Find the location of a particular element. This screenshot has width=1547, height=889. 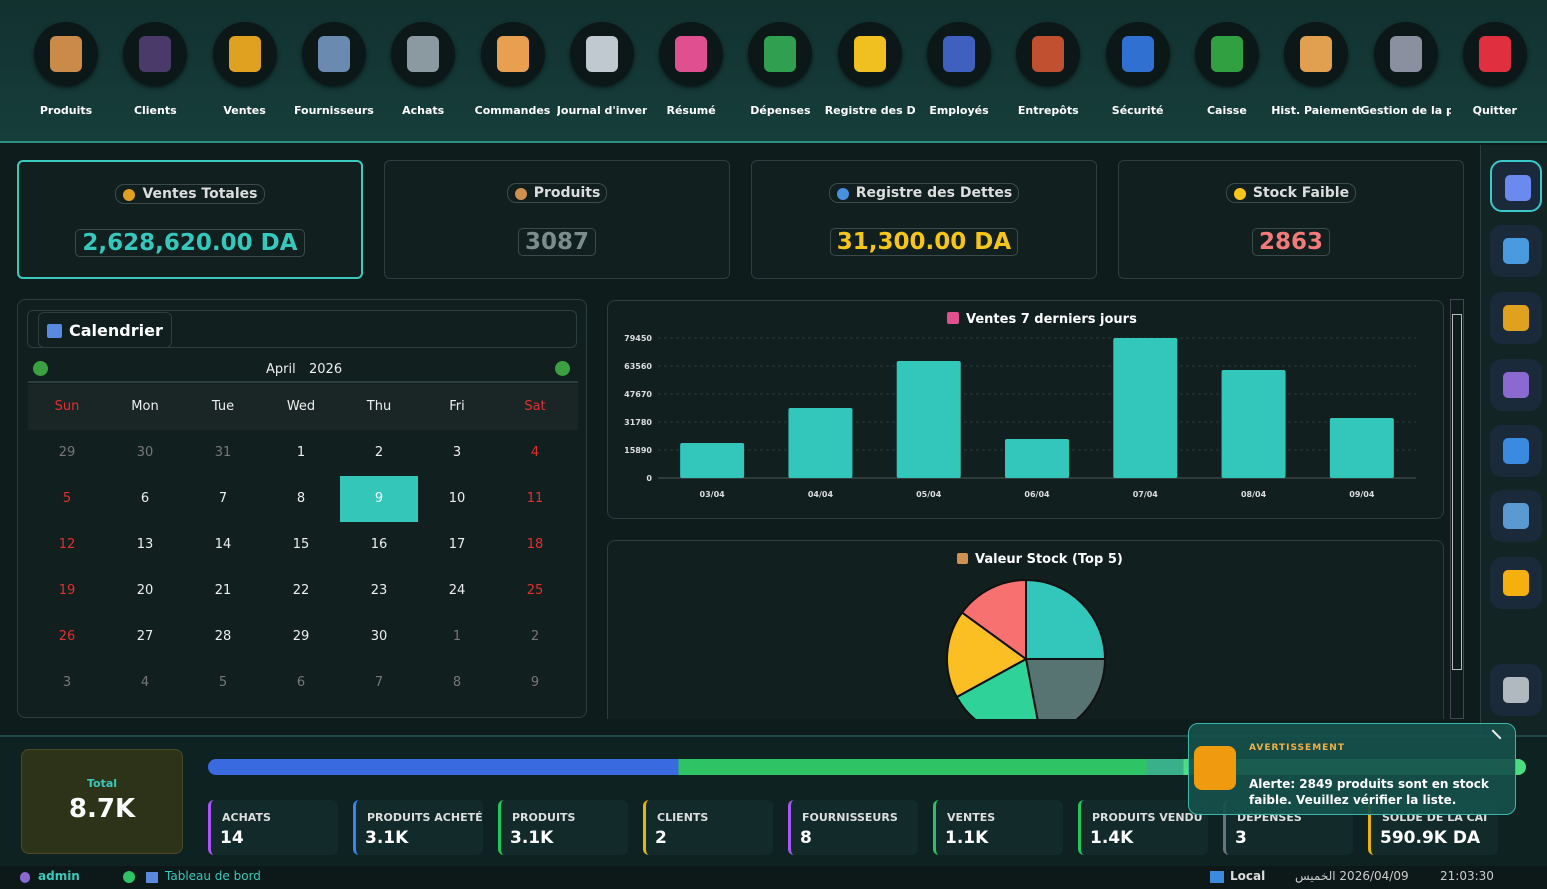

toolbar-label: Quitter is located at coordinates (1494, 110).